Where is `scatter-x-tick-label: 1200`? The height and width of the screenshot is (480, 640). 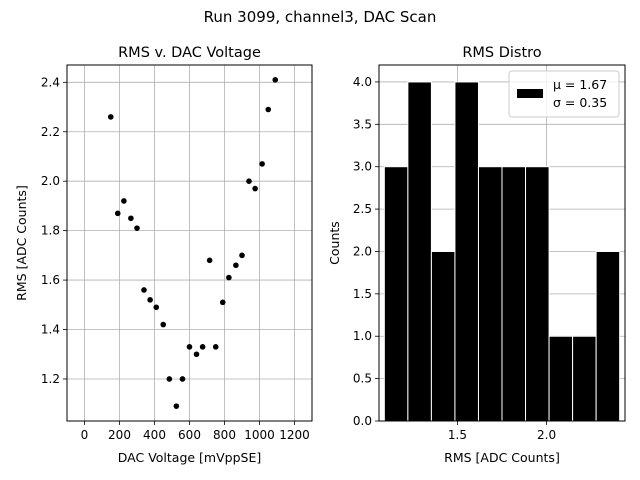
scatter-x-tick-label: 1200 is located at coordinates (294, 435).